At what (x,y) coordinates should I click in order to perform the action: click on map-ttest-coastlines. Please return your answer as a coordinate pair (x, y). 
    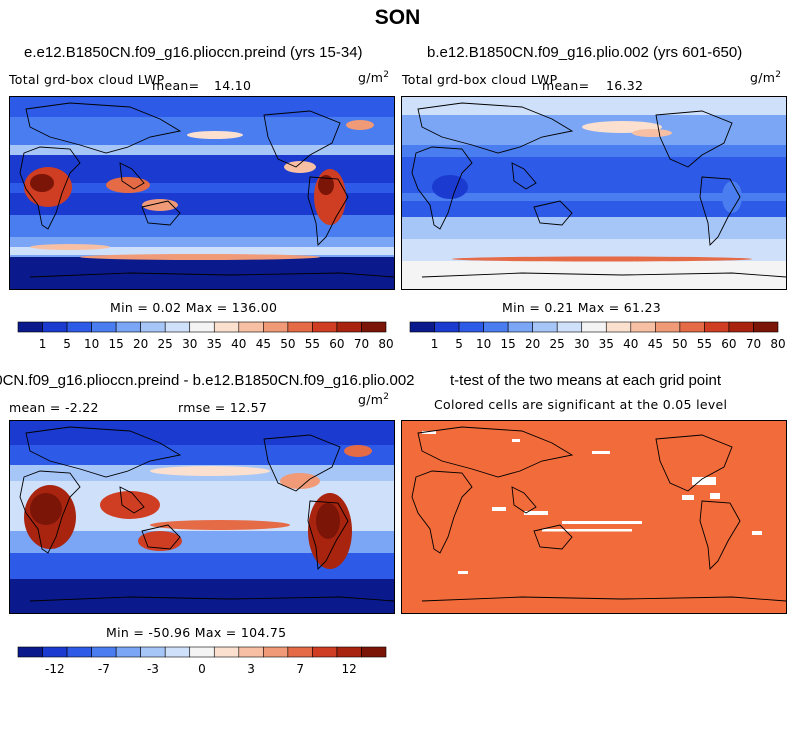
    Looking at the image, I should click on (598, 514).